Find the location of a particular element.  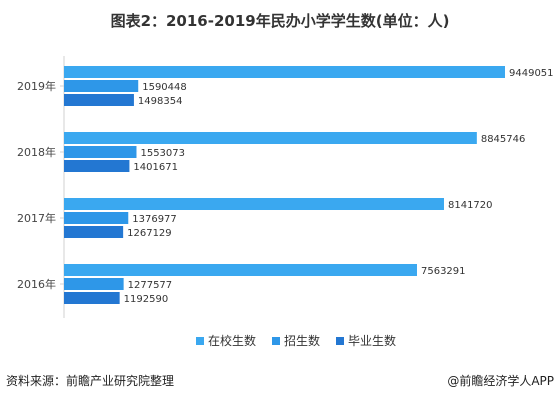

category-label: 2017年 is located at coordinates (36, 218).